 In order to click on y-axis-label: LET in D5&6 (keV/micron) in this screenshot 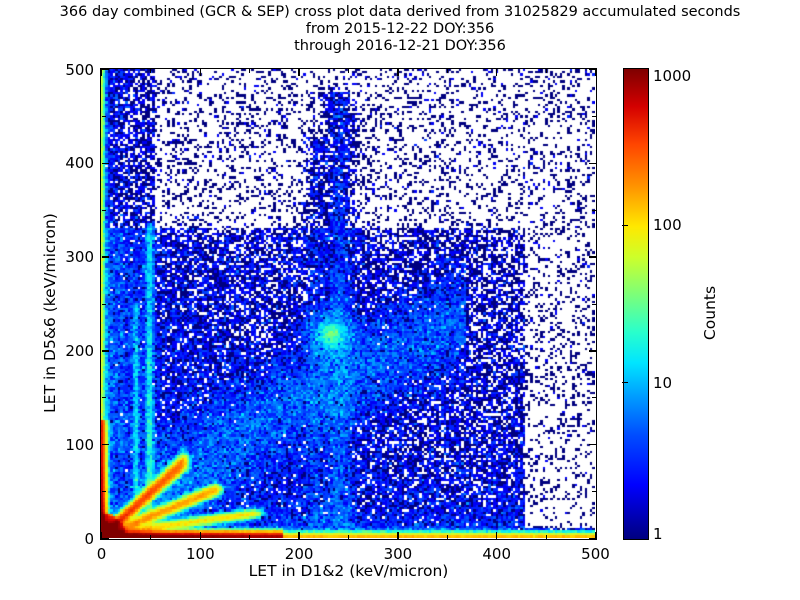, I will do `click(50, 313)`.